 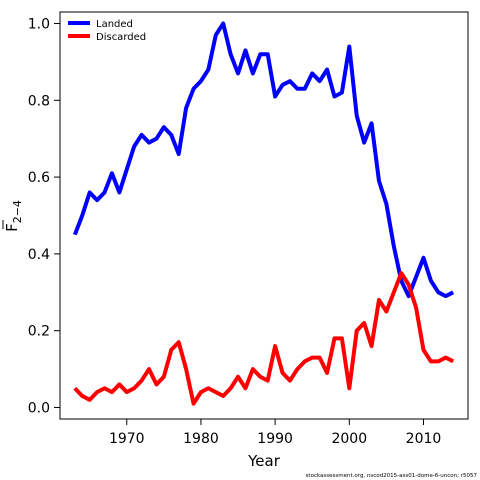 I want to click on x-tick-label: 1980, so click(x=201, y=439).